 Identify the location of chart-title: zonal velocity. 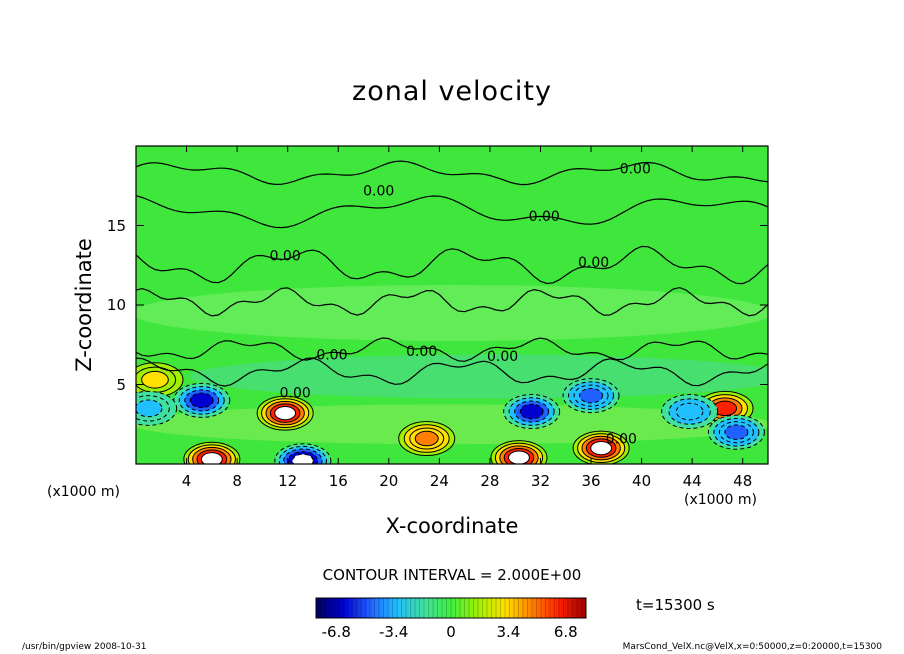
(452, 91).